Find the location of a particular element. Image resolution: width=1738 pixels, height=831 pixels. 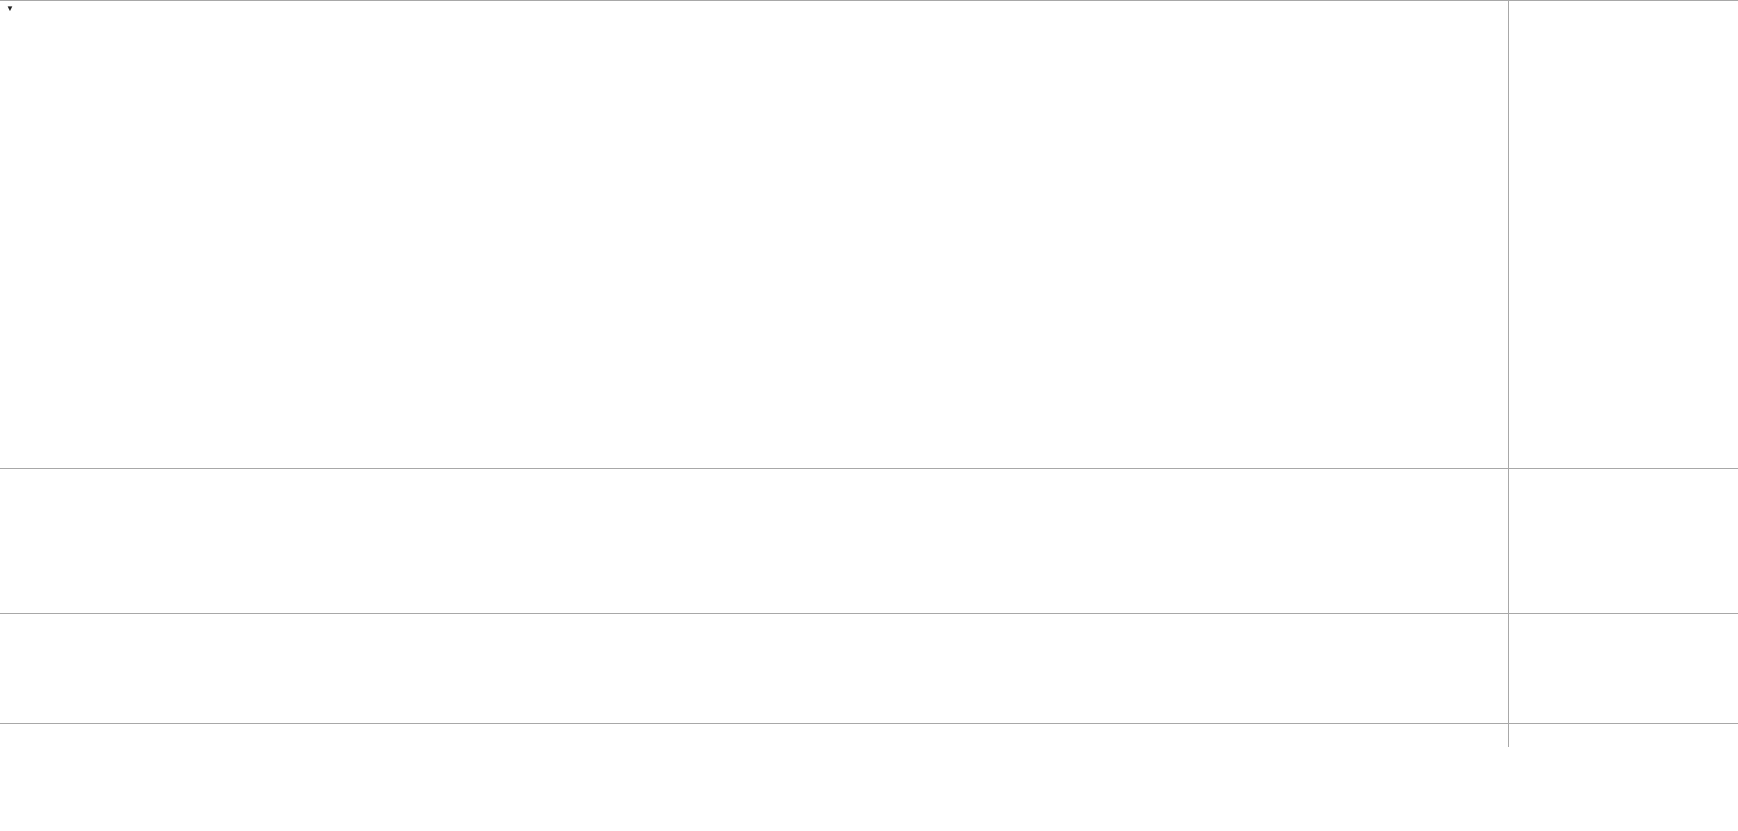

price-axis is located at coordinates (1623, 374).